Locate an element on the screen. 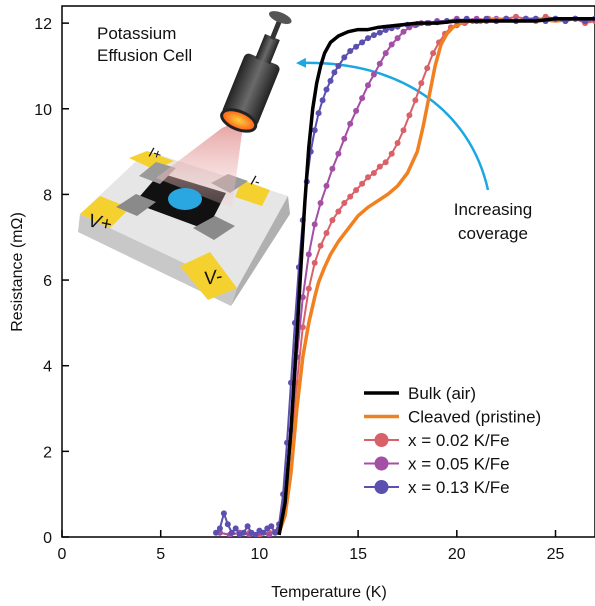 This screenshot has height=606, width=595. y-tick-label: 2 is located at coordinates (47, 452).